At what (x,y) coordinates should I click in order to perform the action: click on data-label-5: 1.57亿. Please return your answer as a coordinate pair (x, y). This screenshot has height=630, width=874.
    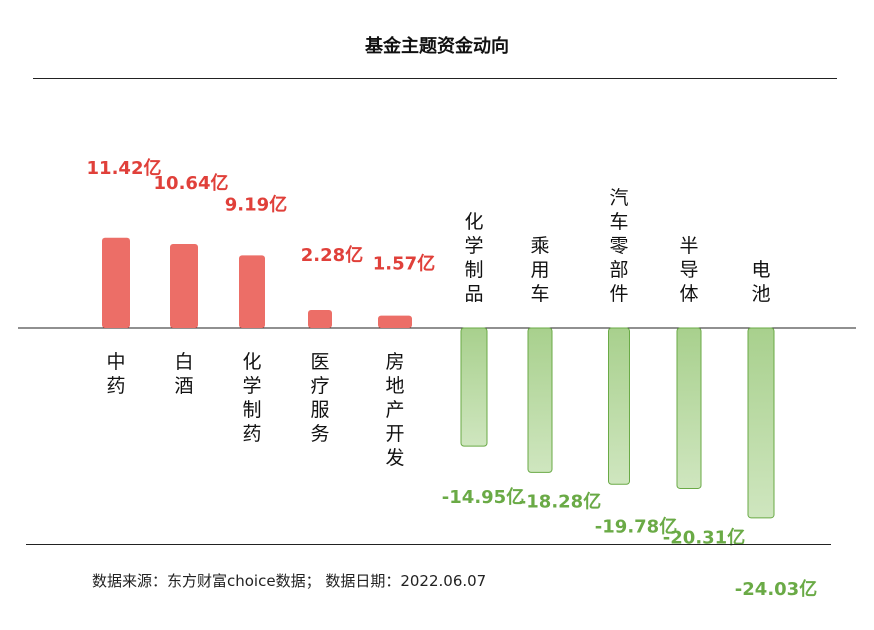
    Looking at the image, I should click on (404, 264).